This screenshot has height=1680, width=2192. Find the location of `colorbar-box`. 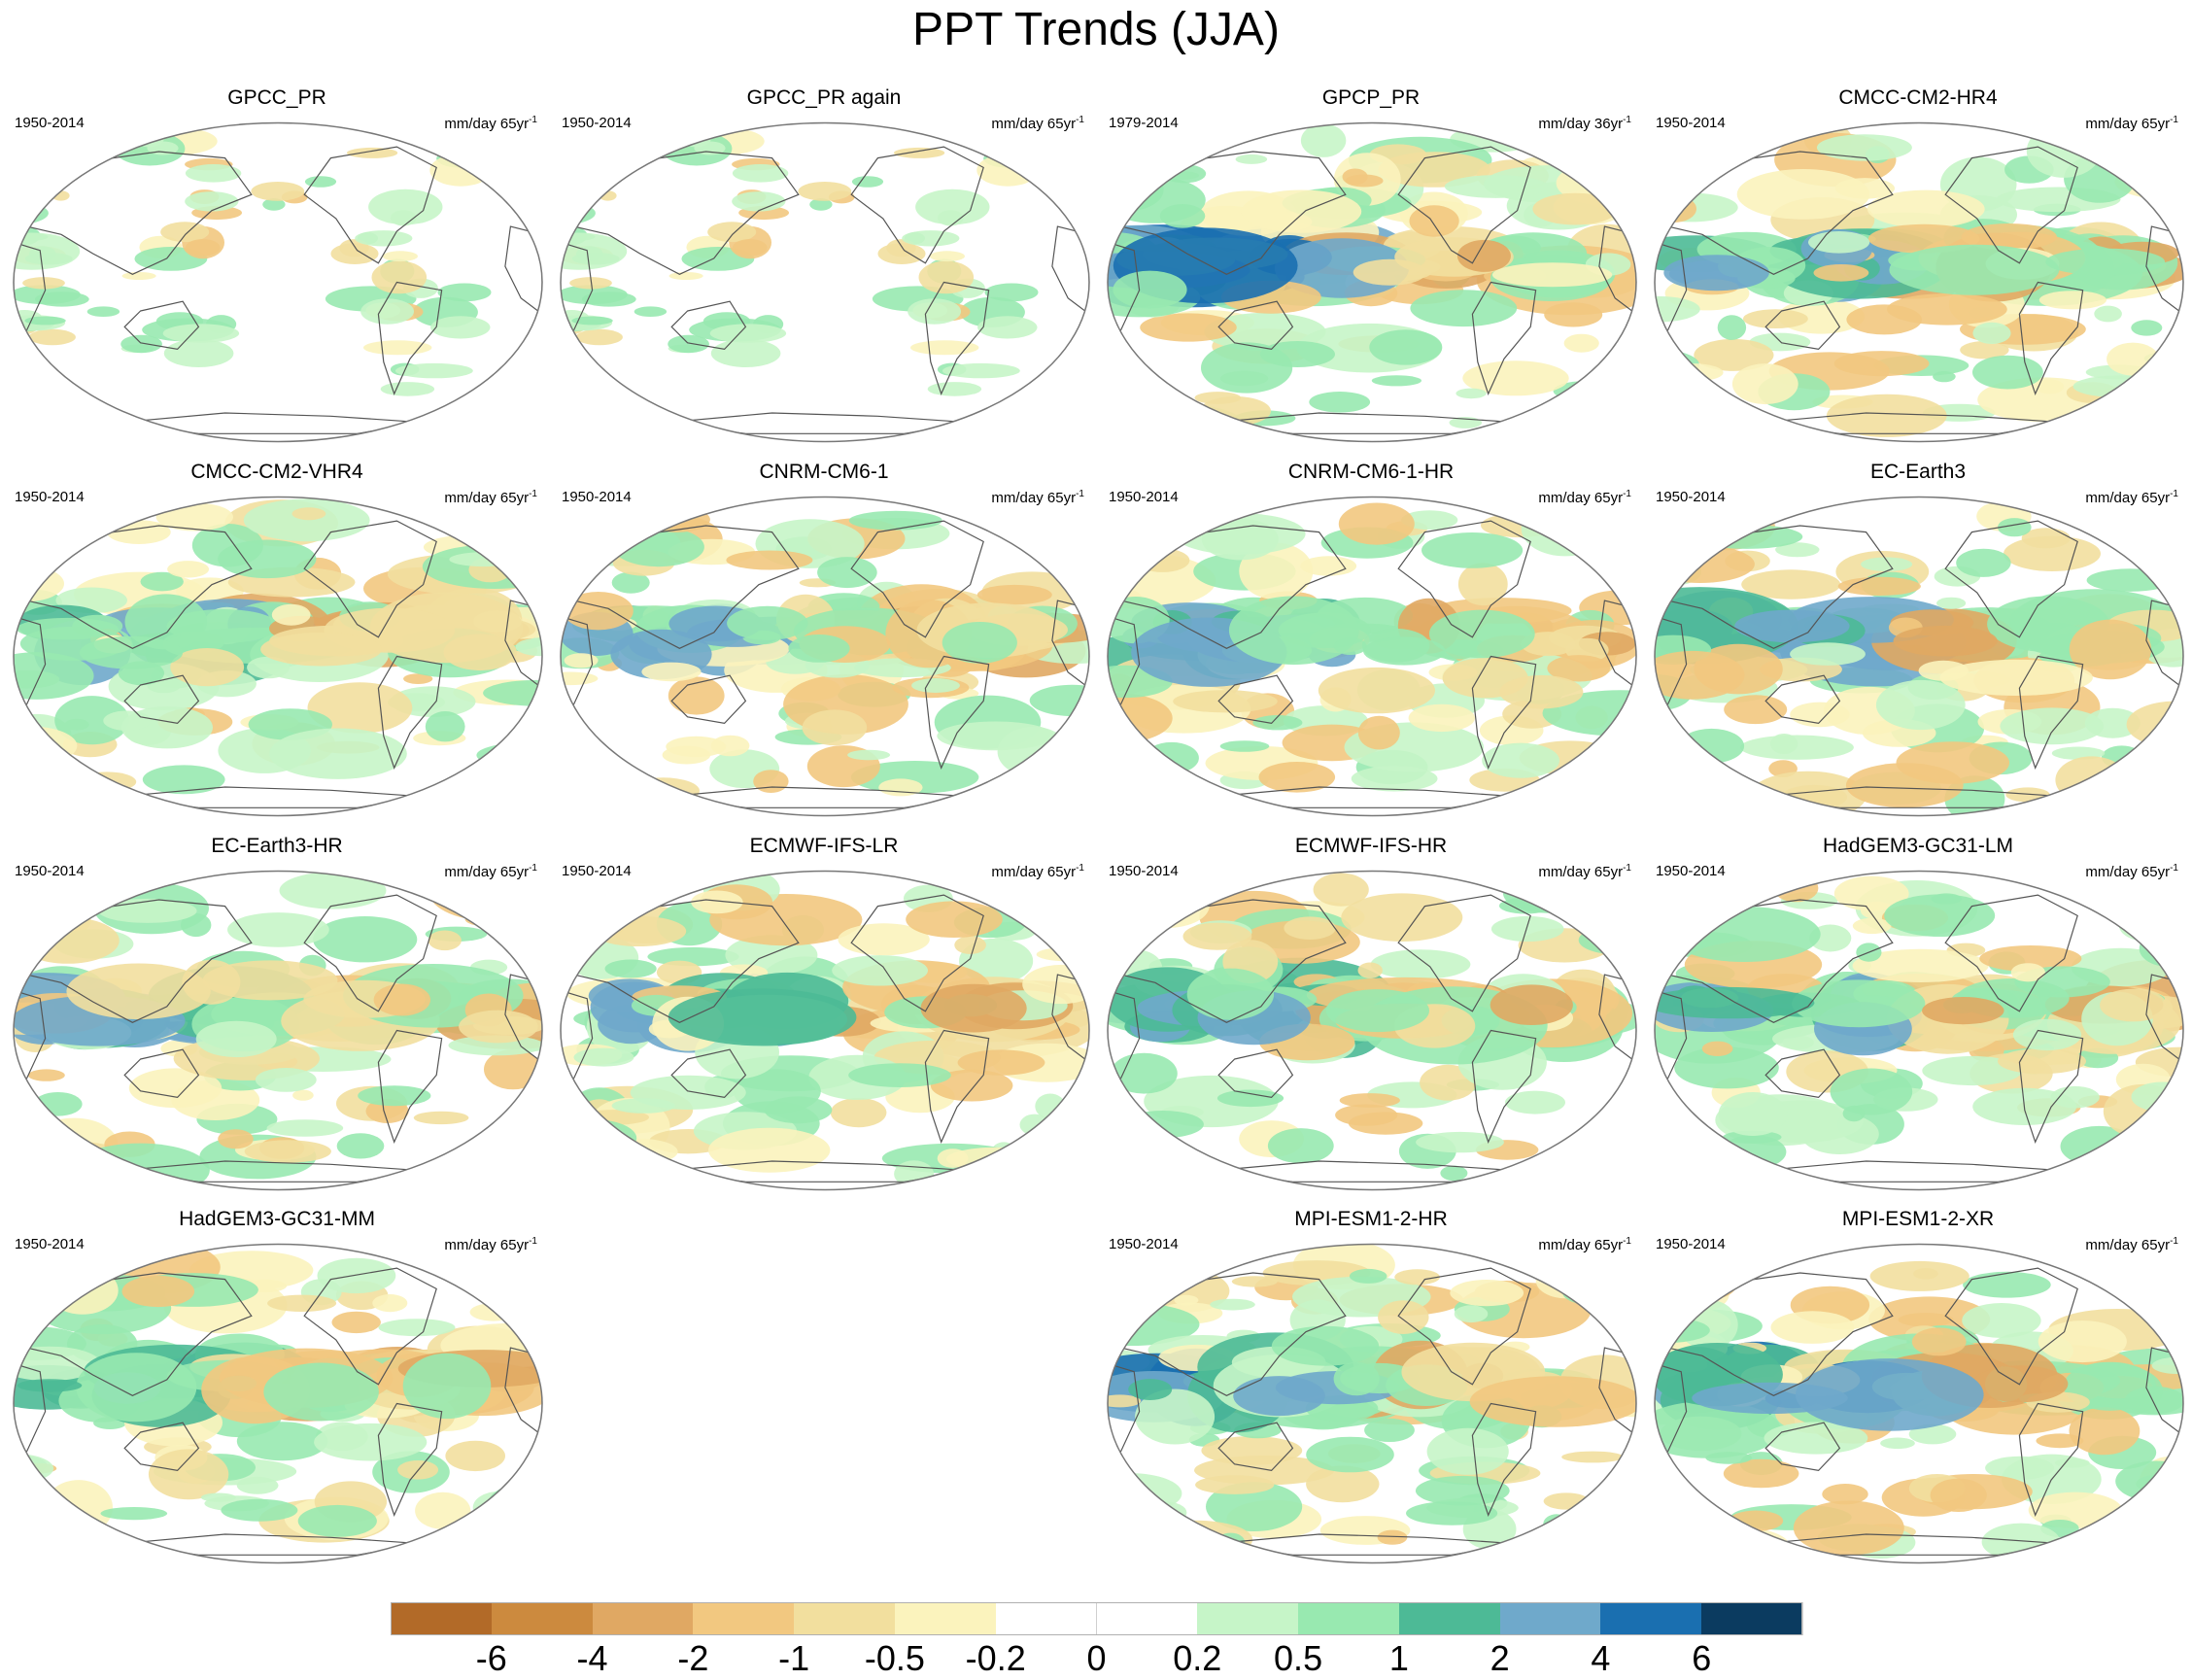

colorbar-box is located at coordinates (1349, 1618).